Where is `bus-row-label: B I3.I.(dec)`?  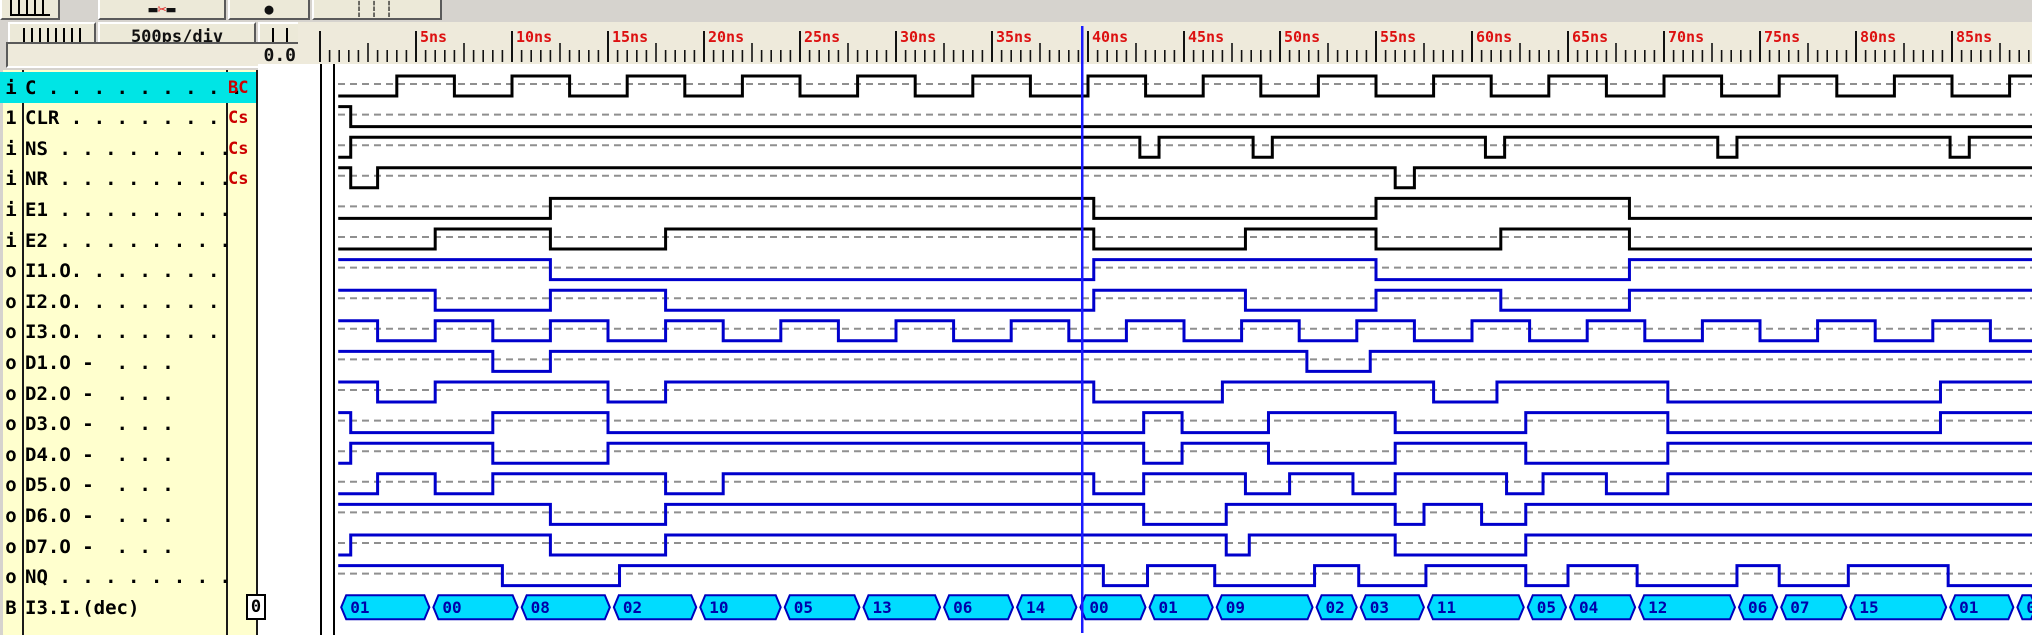 bus-row-label: B I3.I.(dec) is located at coordinates (128, 607).